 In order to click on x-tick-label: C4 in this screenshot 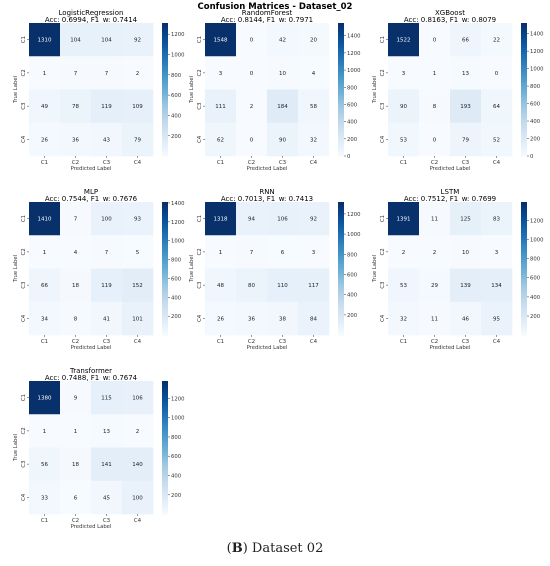, I will do `click(138, 163)`.